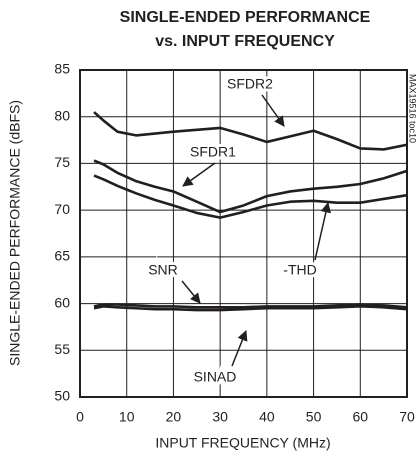 This screenshot has width=419, height=459. I want to click on x-tick-label: 50, so click(314, 417).